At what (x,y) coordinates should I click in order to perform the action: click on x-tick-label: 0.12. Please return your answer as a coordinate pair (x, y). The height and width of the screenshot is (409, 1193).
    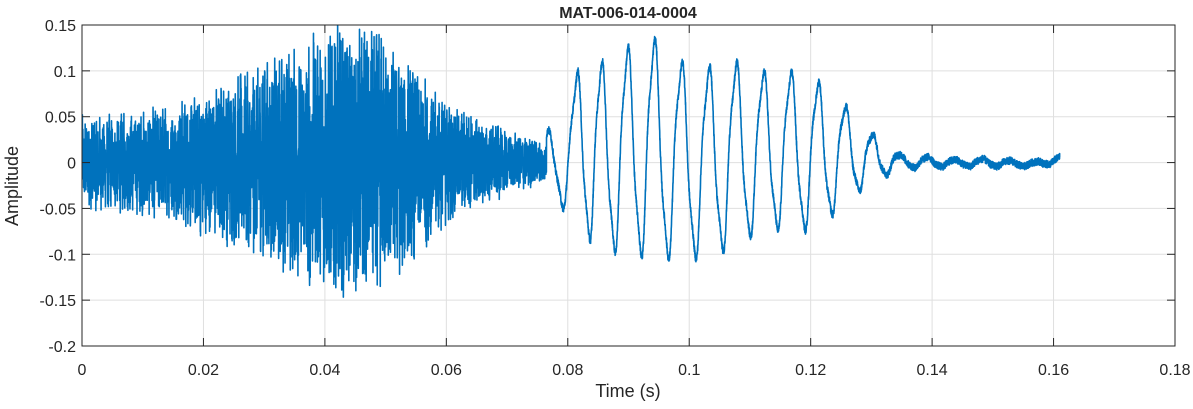
    Looking at the image, I should click on (810, 370).